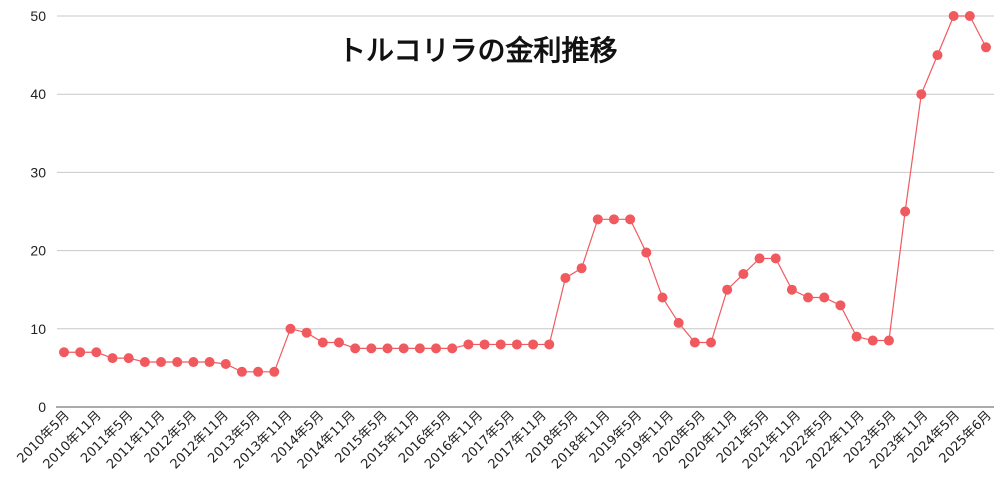 Image resolution: width=1000 pixels, height=500 pixels. I want to click on chart-title: トルコリラの金利推移, so click(477, 50).